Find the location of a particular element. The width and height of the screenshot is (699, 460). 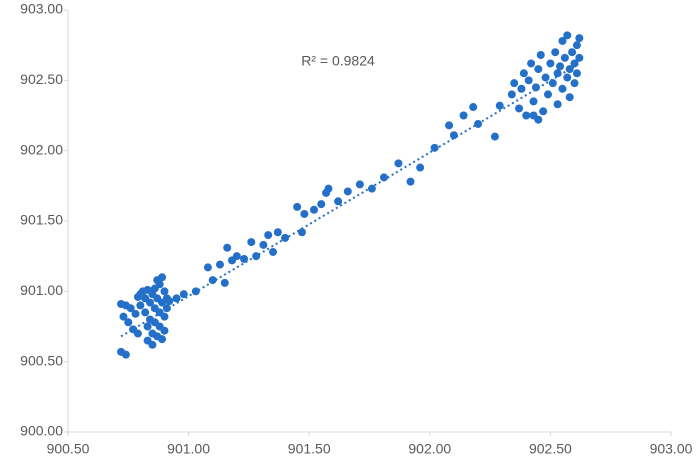

annotation: R² = 0.9824 is located at coordinates (338, 61).